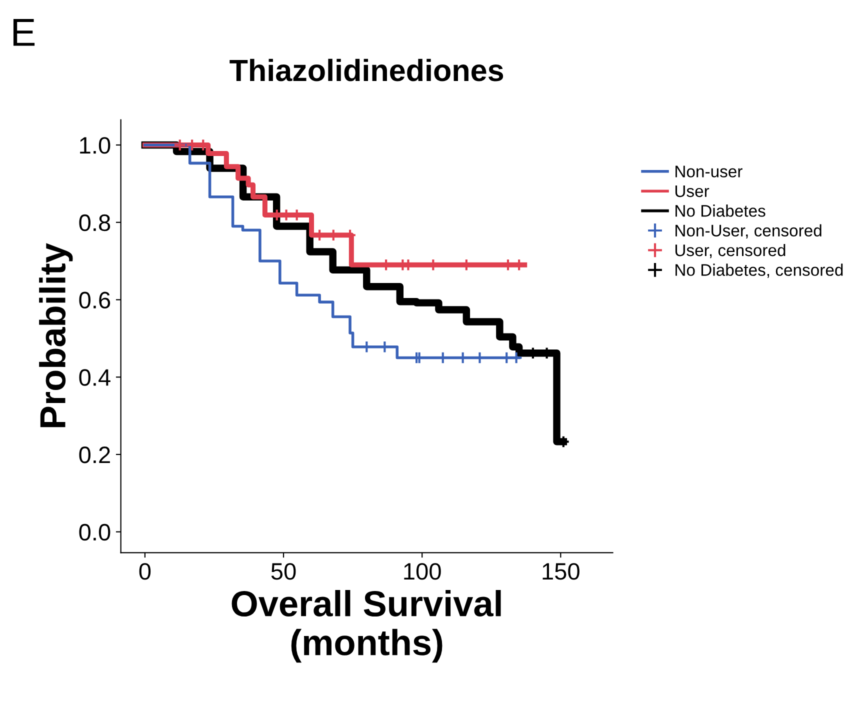 Image resolution: width=857 pixels, height=705 pixels. What do you see at coordinates (730, 251) in the screenshot?
I see `legend-label: User, censored` at bounding box center [730, 251].